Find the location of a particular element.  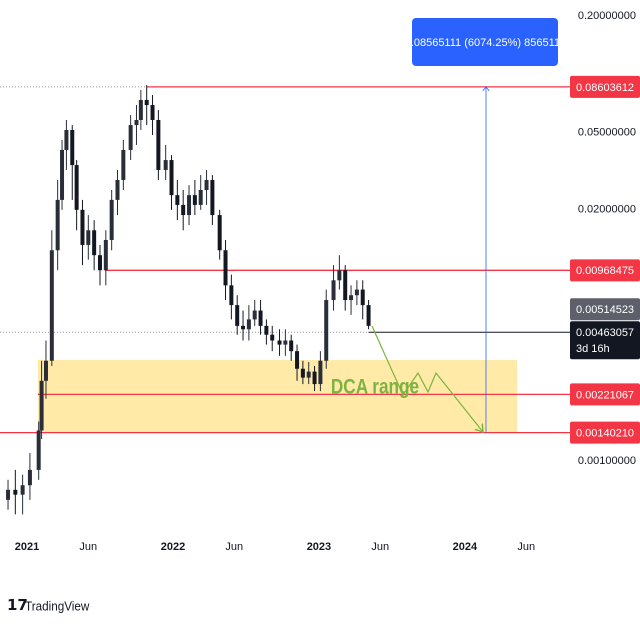

y-tick-label: 0.20000000 is located at coordinates (607, 16).